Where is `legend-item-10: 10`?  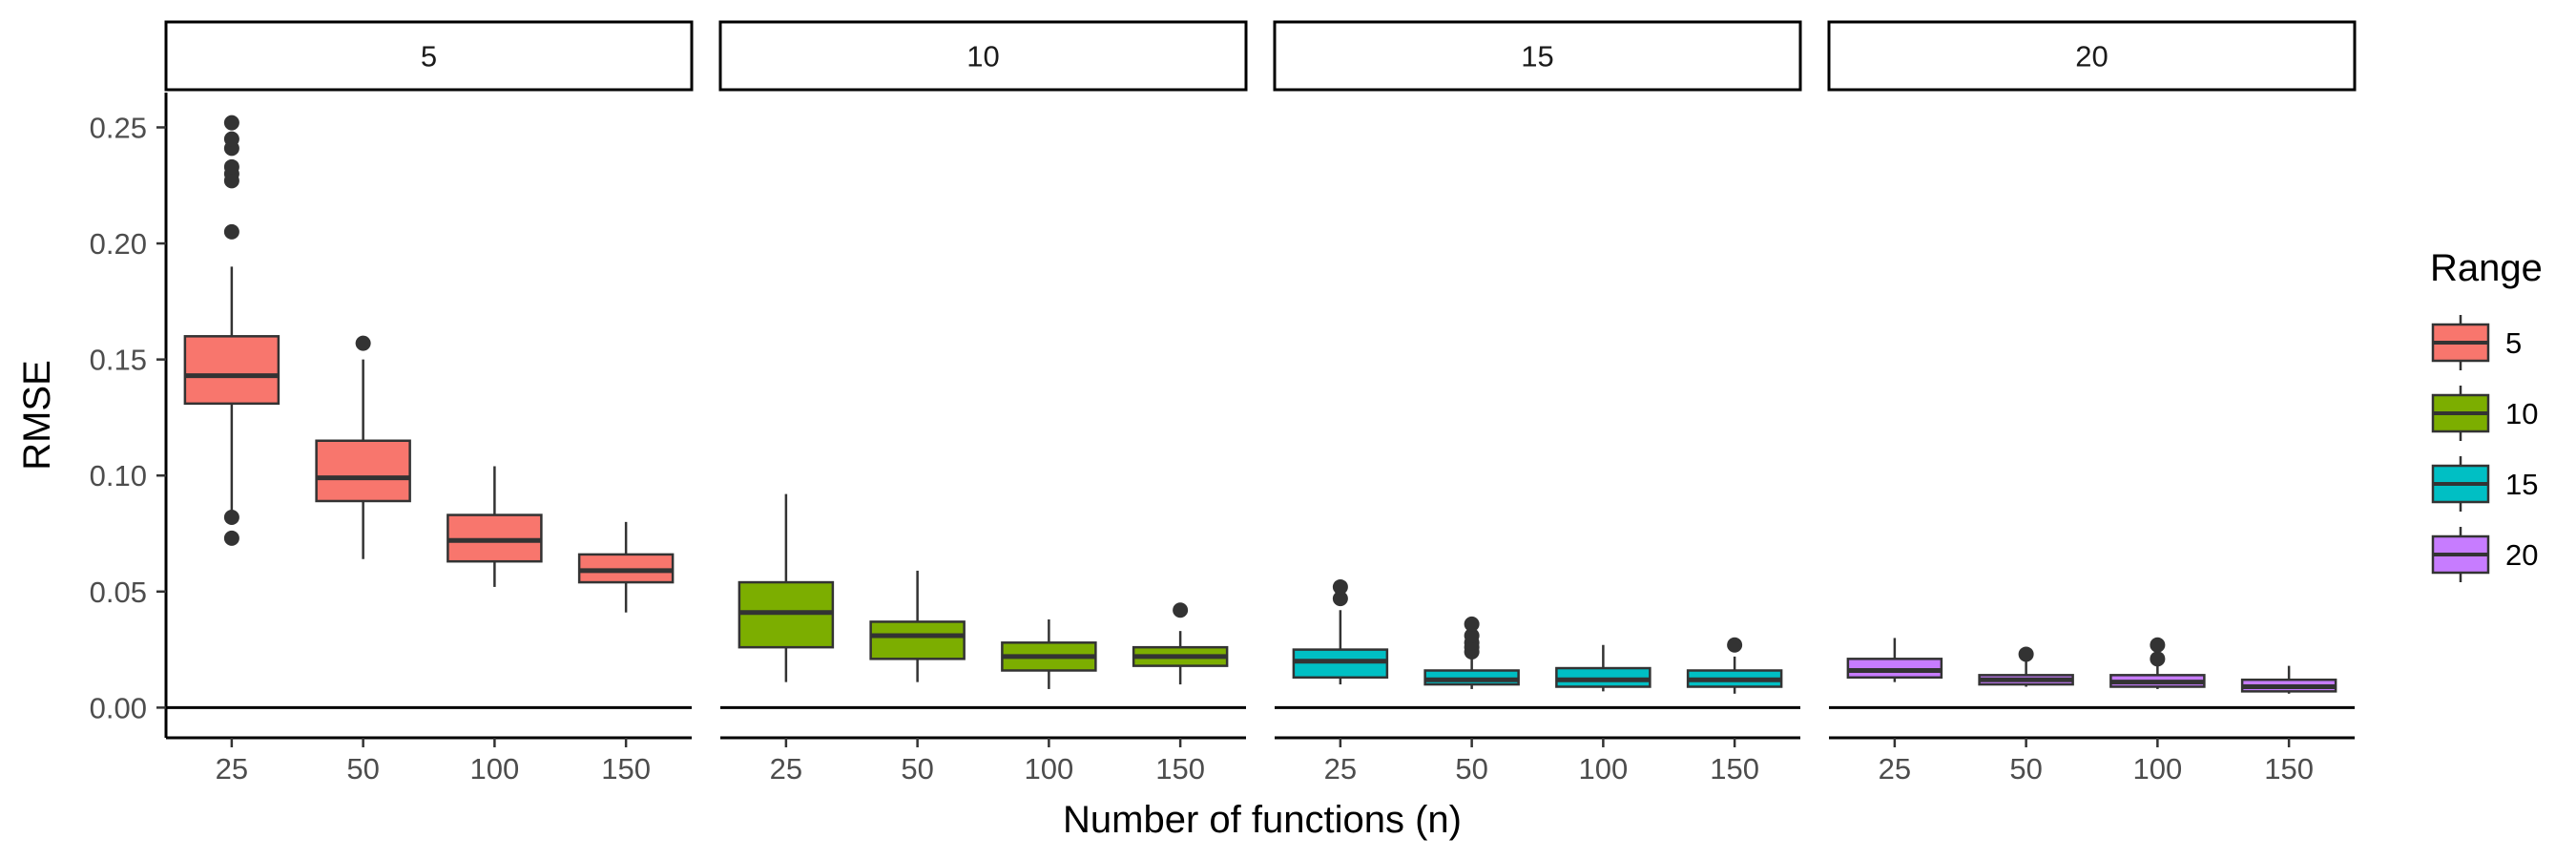 legend-item-10: 10 is located at coordinates (2484, 413).